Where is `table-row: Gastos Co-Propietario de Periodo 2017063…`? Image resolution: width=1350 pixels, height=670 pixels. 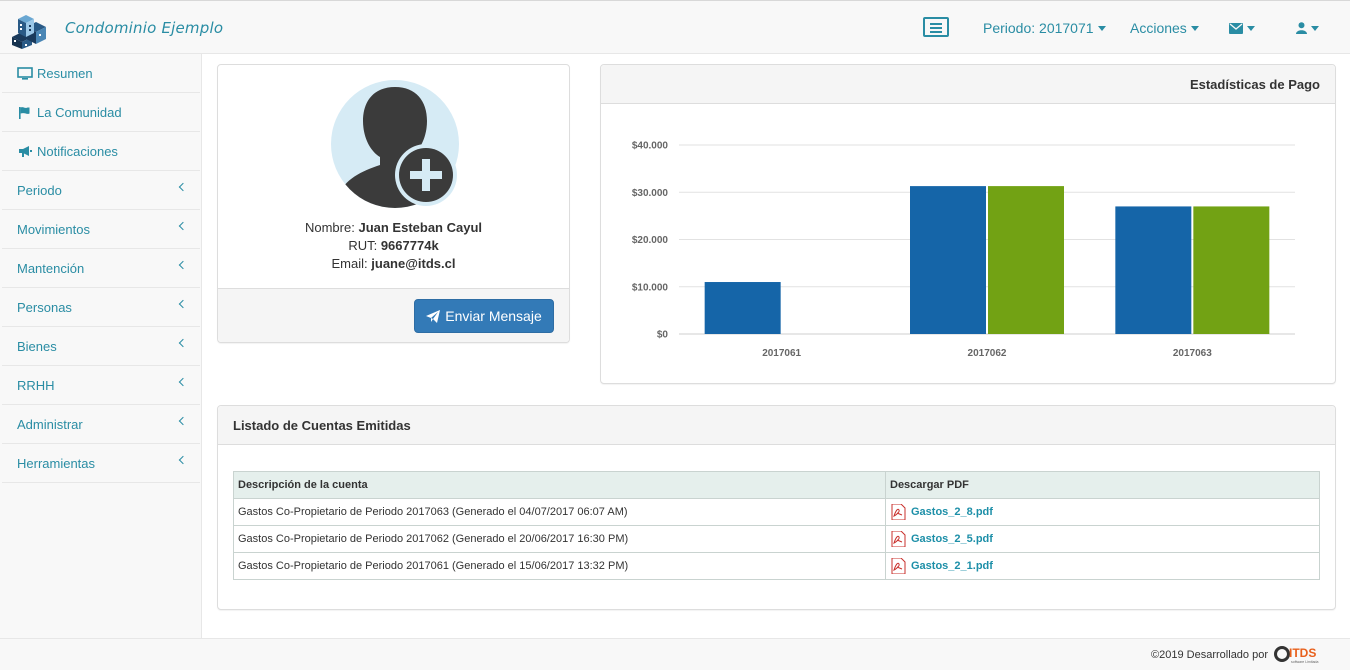
table-row: Gastos Co-Propietario de Periodo 2017063… is located at coordinates (776, 512).